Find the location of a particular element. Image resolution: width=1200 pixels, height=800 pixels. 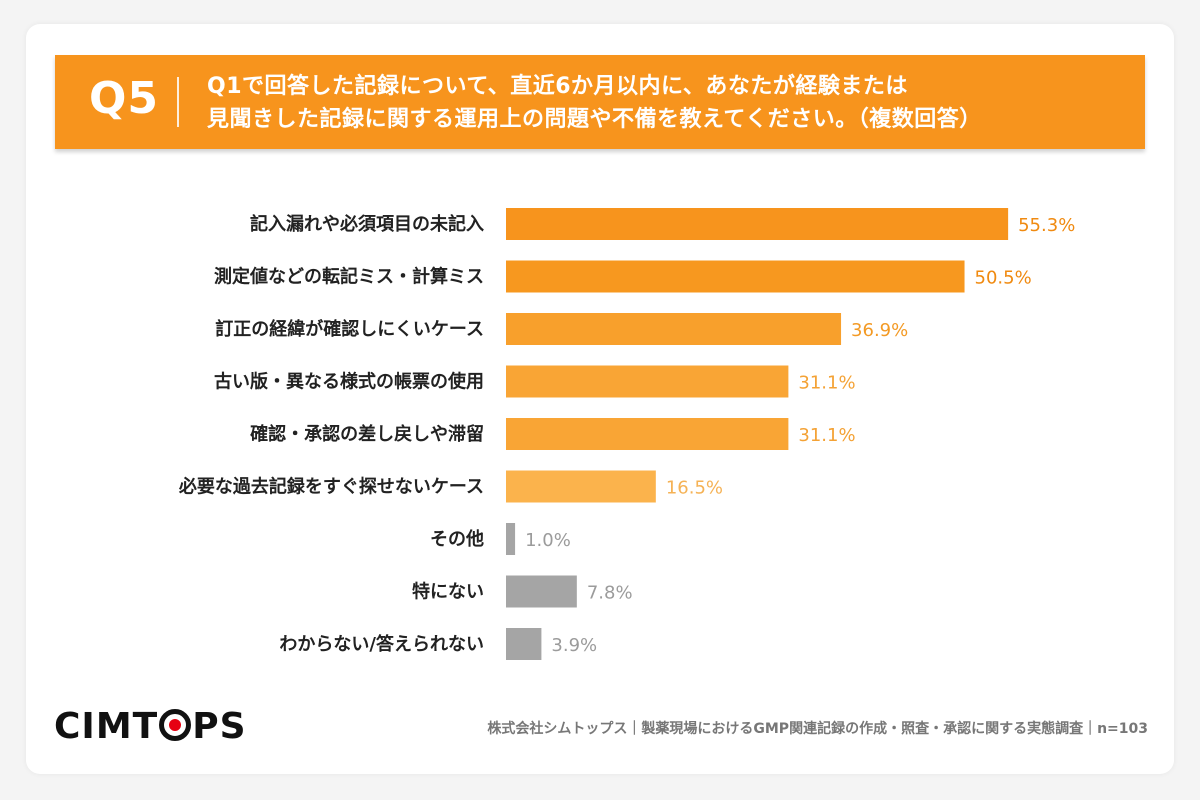

question-text-line2: 見聞きした記録に関する運用上の問題や不備を教えてください。（複数回答） is located at coordinates (594, 119).